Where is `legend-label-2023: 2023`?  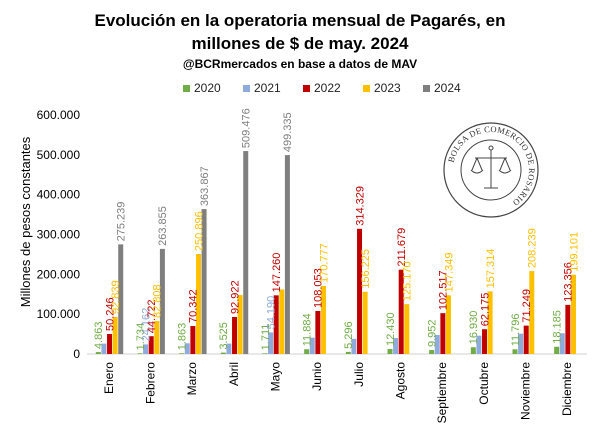
legend-label-2023: 2023 is located at coordinates (387, 88).